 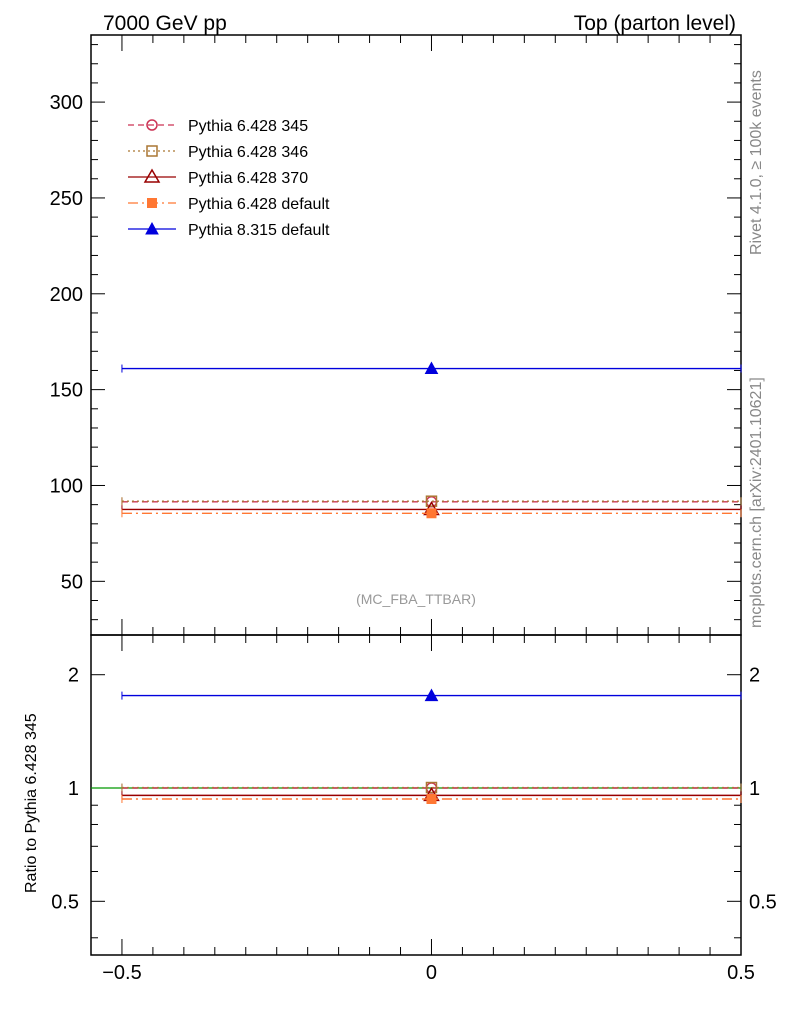 What do you see at coordinates (741, 973) in the screenshot?
I see `x-tick-label: 0.5` at bounding box center [741, 973].